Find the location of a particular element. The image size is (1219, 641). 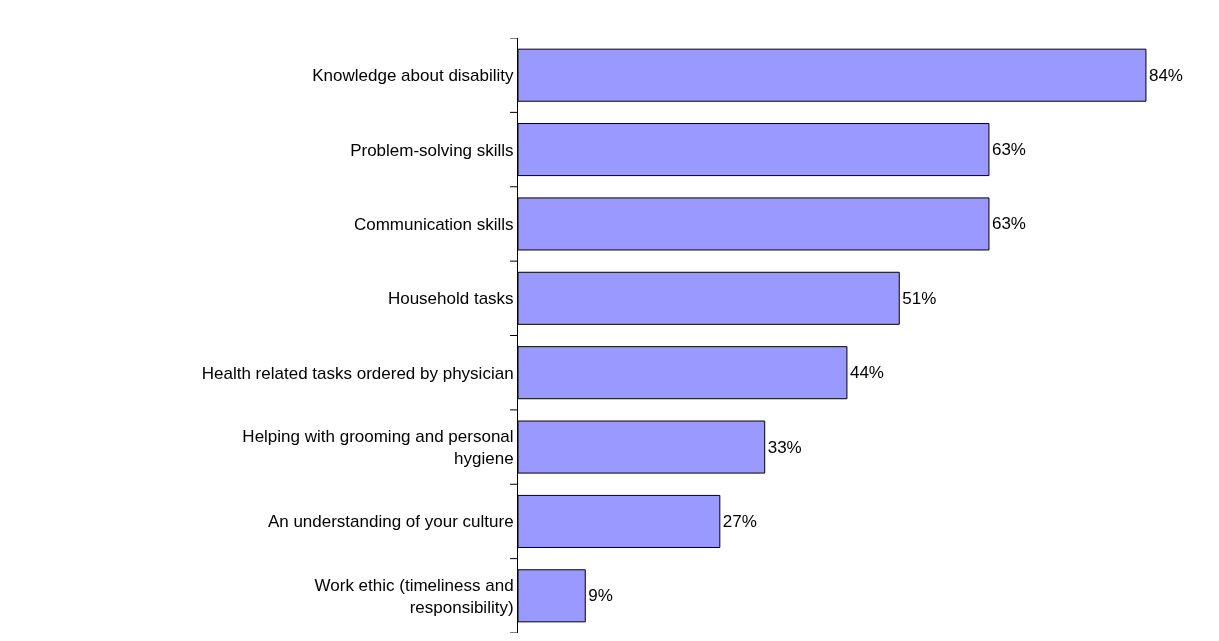

y-tick-label: Work ethic (timeliness and responsibility) is located at coordinates (414, 596).